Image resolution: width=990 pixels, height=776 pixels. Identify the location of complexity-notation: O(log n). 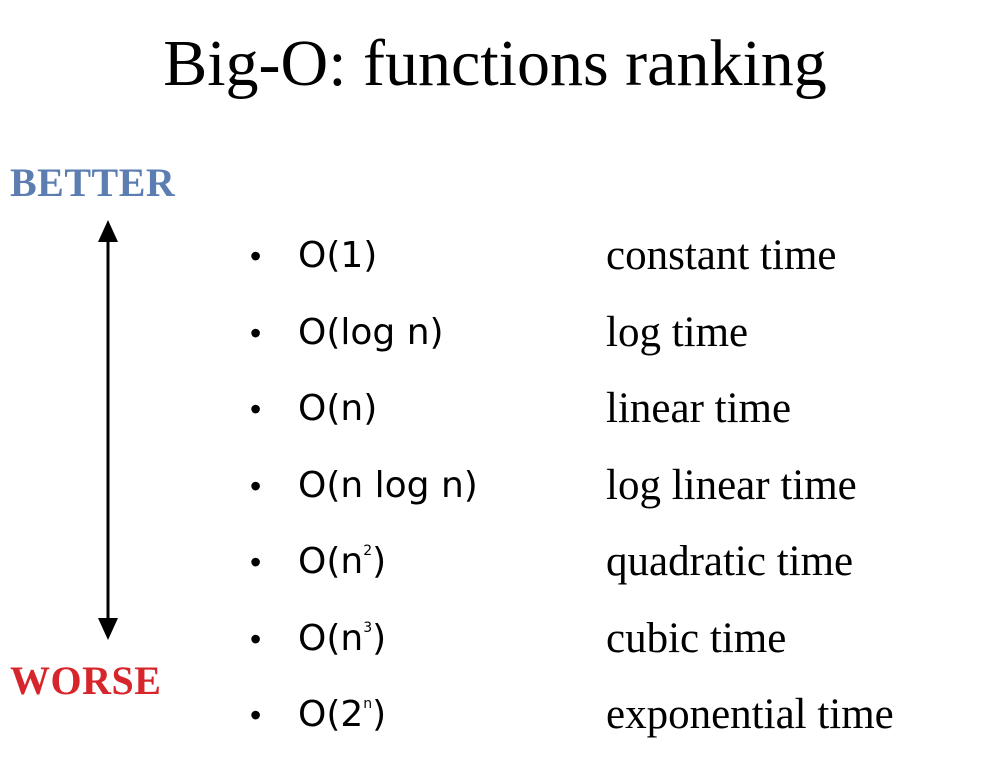
(371, 332).